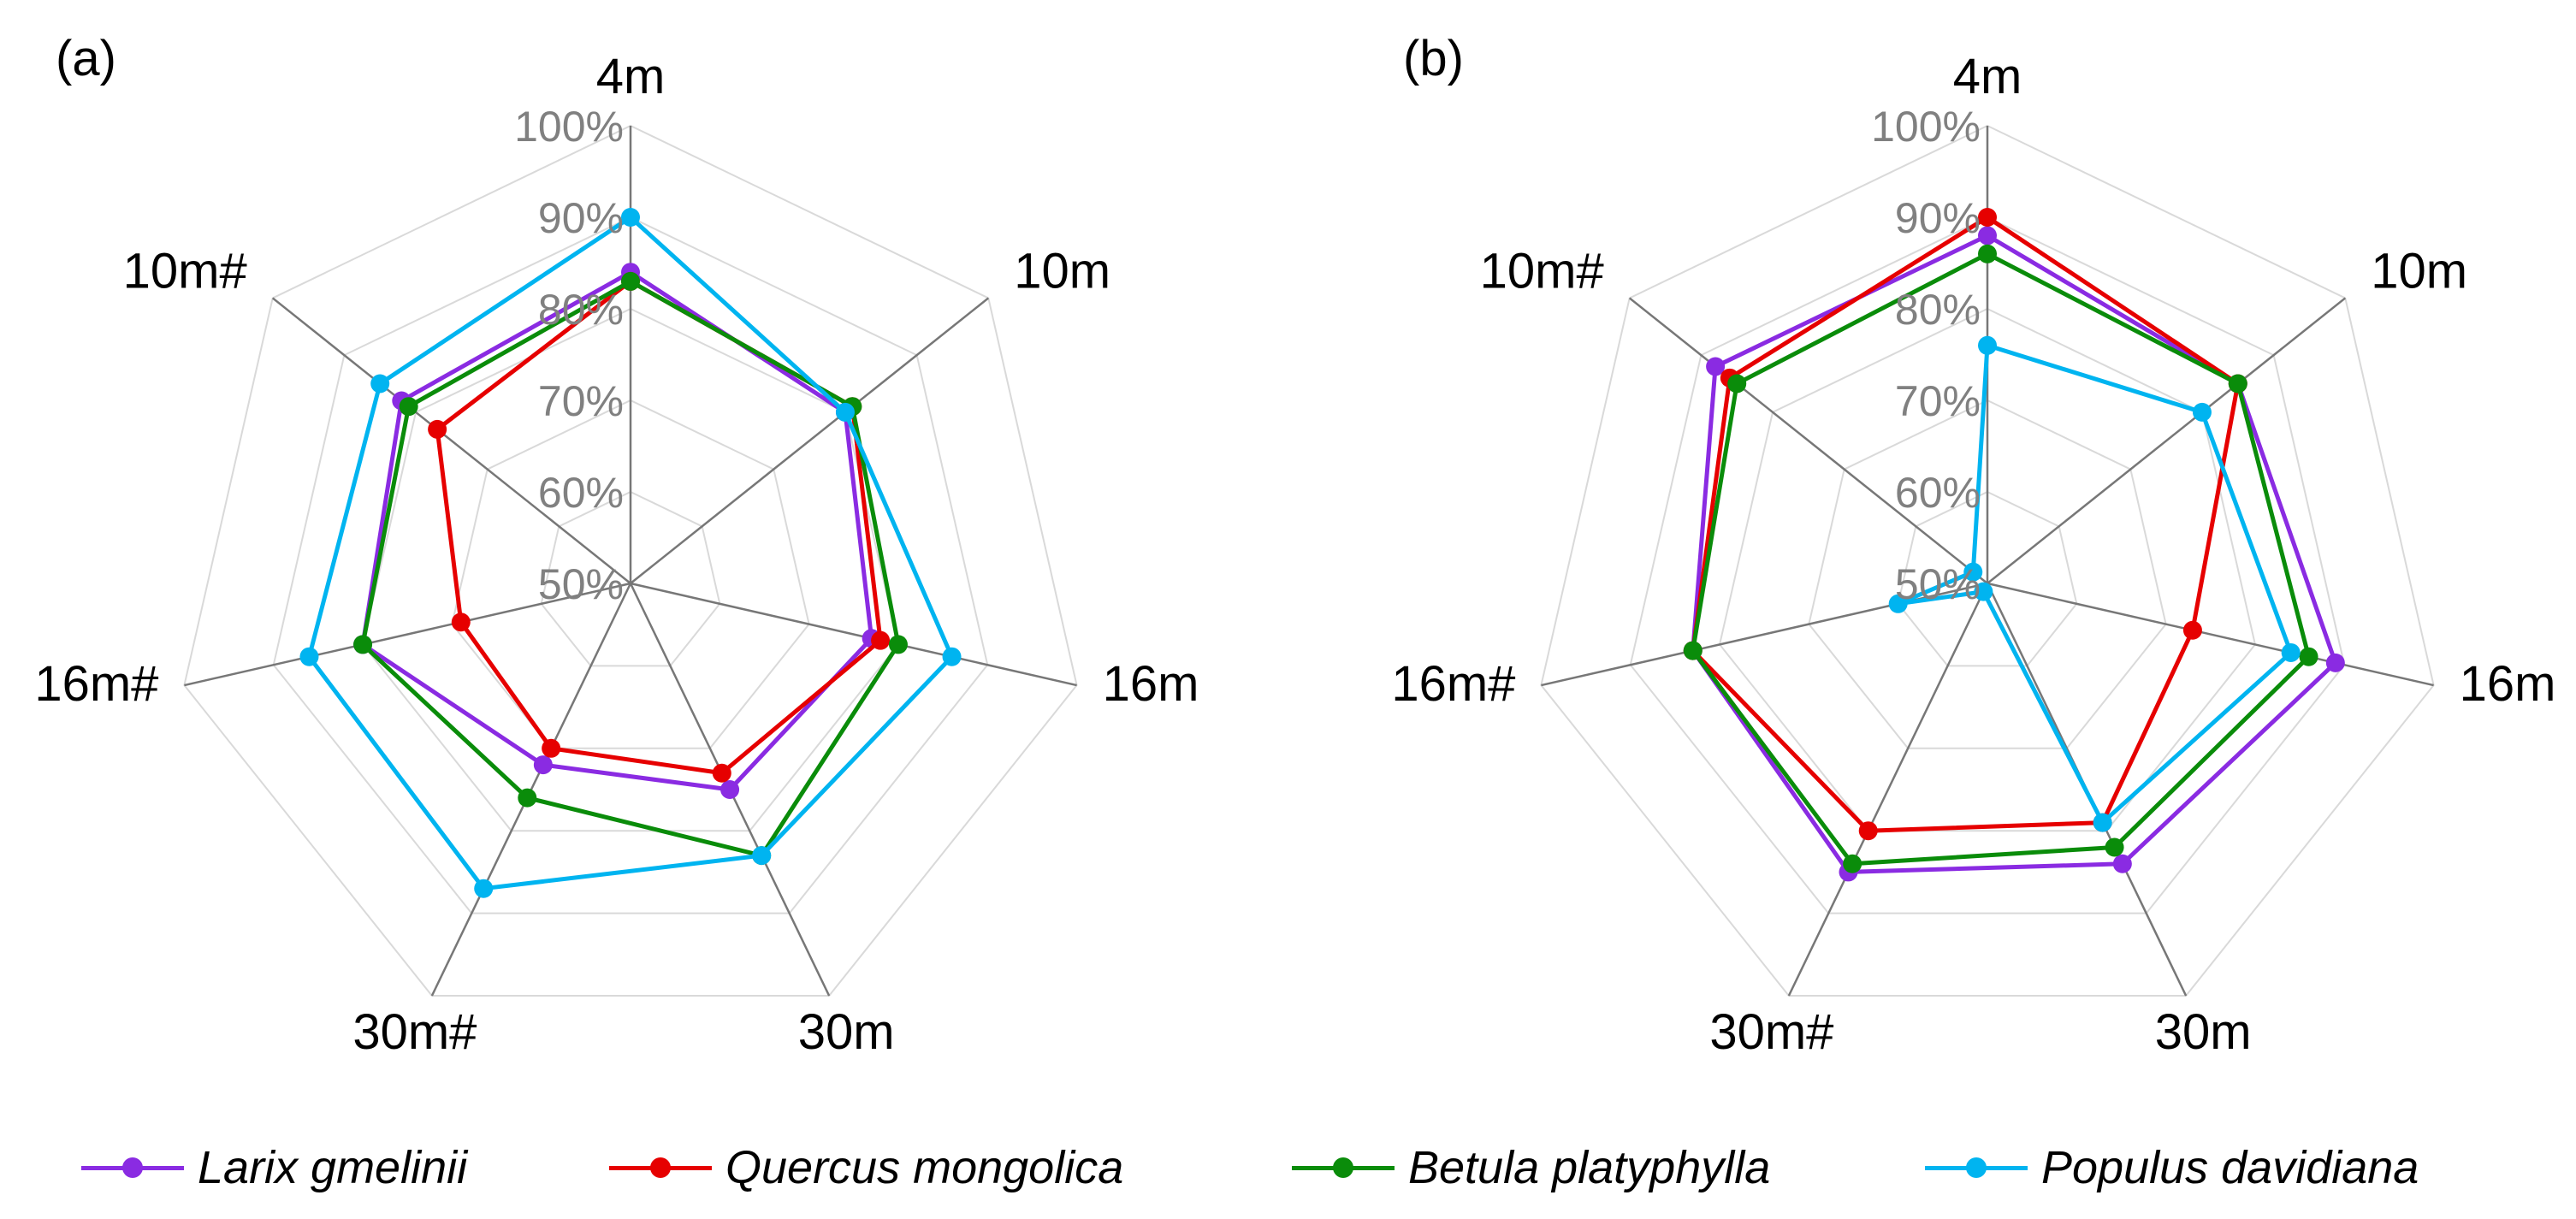 The height and width of the screenshot is (1219, 2576). What do you see at coordinates (1976, 1167) in the screenshot?
I see `legend-marker-populus` at bounding box center [1976, 1167].